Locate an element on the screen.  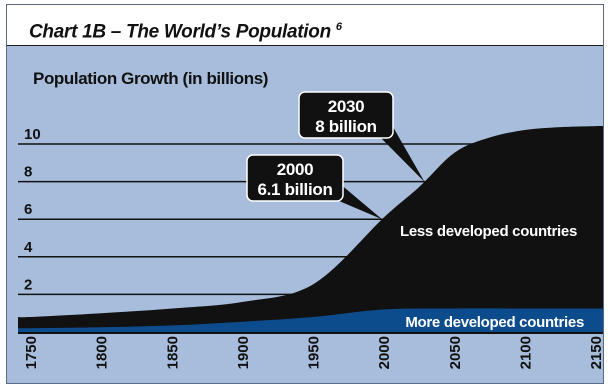
x-tick-label: 1750 is located at coordinates (31, 352).